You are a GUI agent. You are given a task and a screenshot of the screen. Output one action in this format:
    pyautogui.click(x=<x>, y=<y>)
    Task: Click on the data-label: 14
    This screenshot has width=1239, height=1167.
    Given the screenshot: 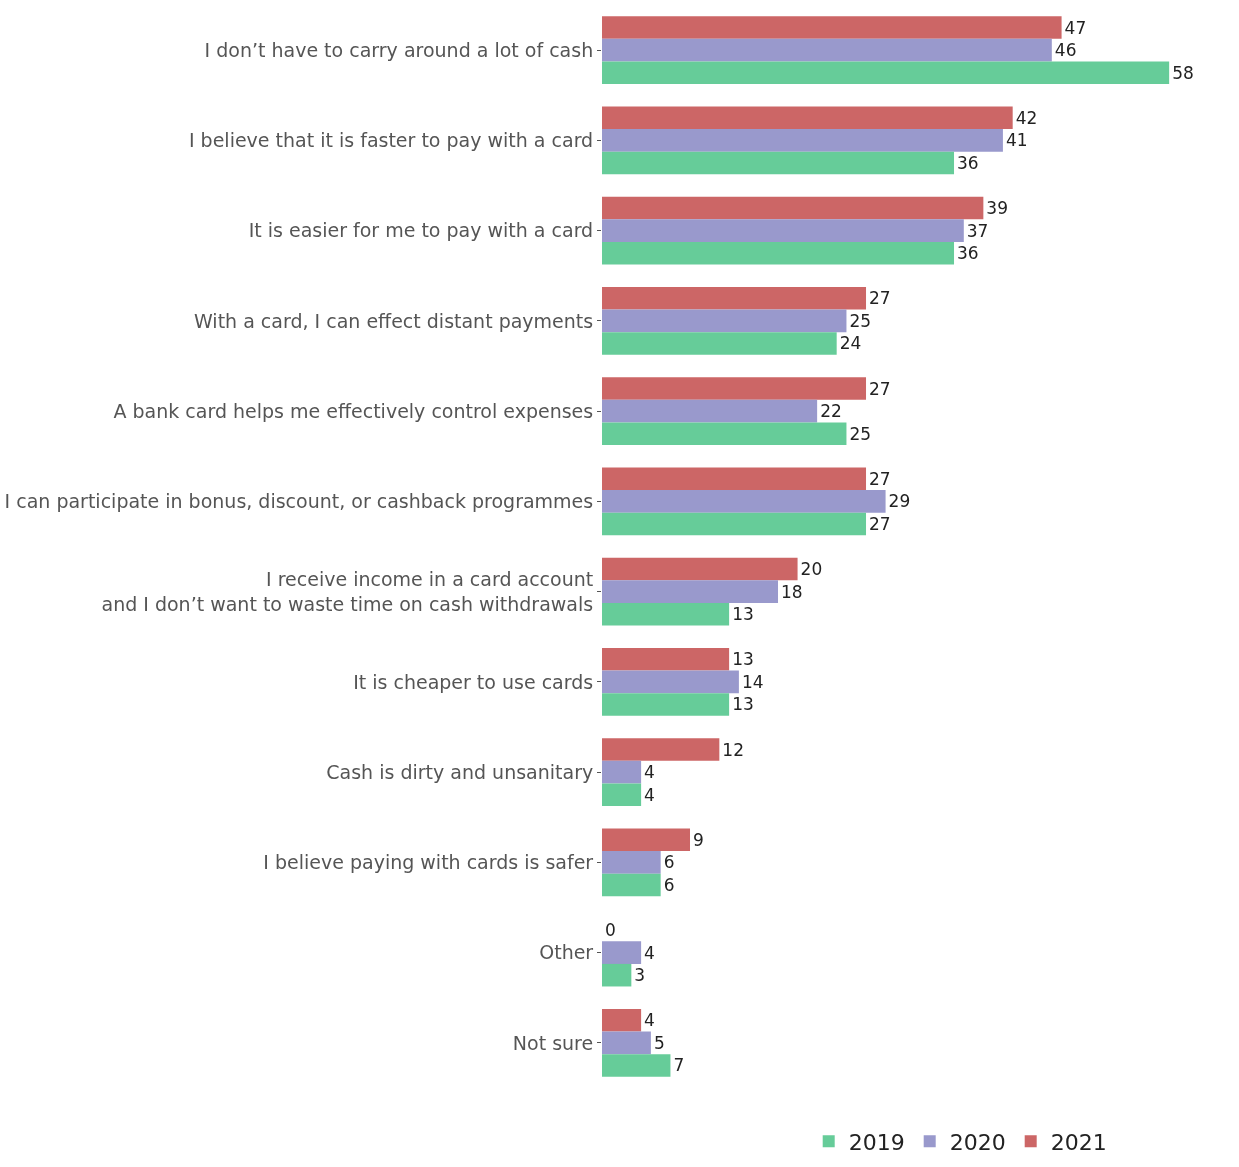 What is the action you would take?
    pyautogui.click(x=752, y=681)
    